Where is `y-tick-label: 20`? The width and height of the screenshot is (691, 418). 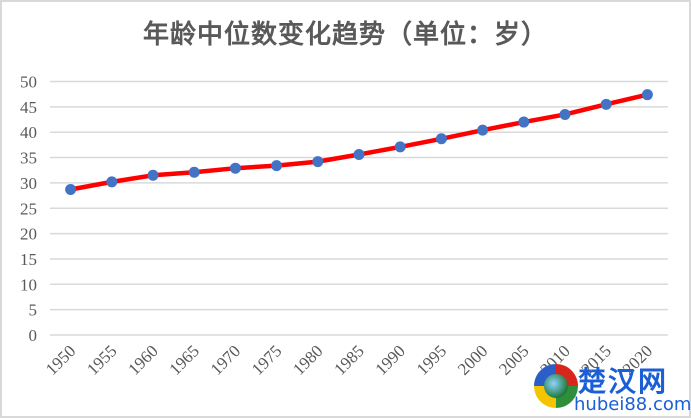
y-tick-label: 20 is located at coordinates (28, 234).